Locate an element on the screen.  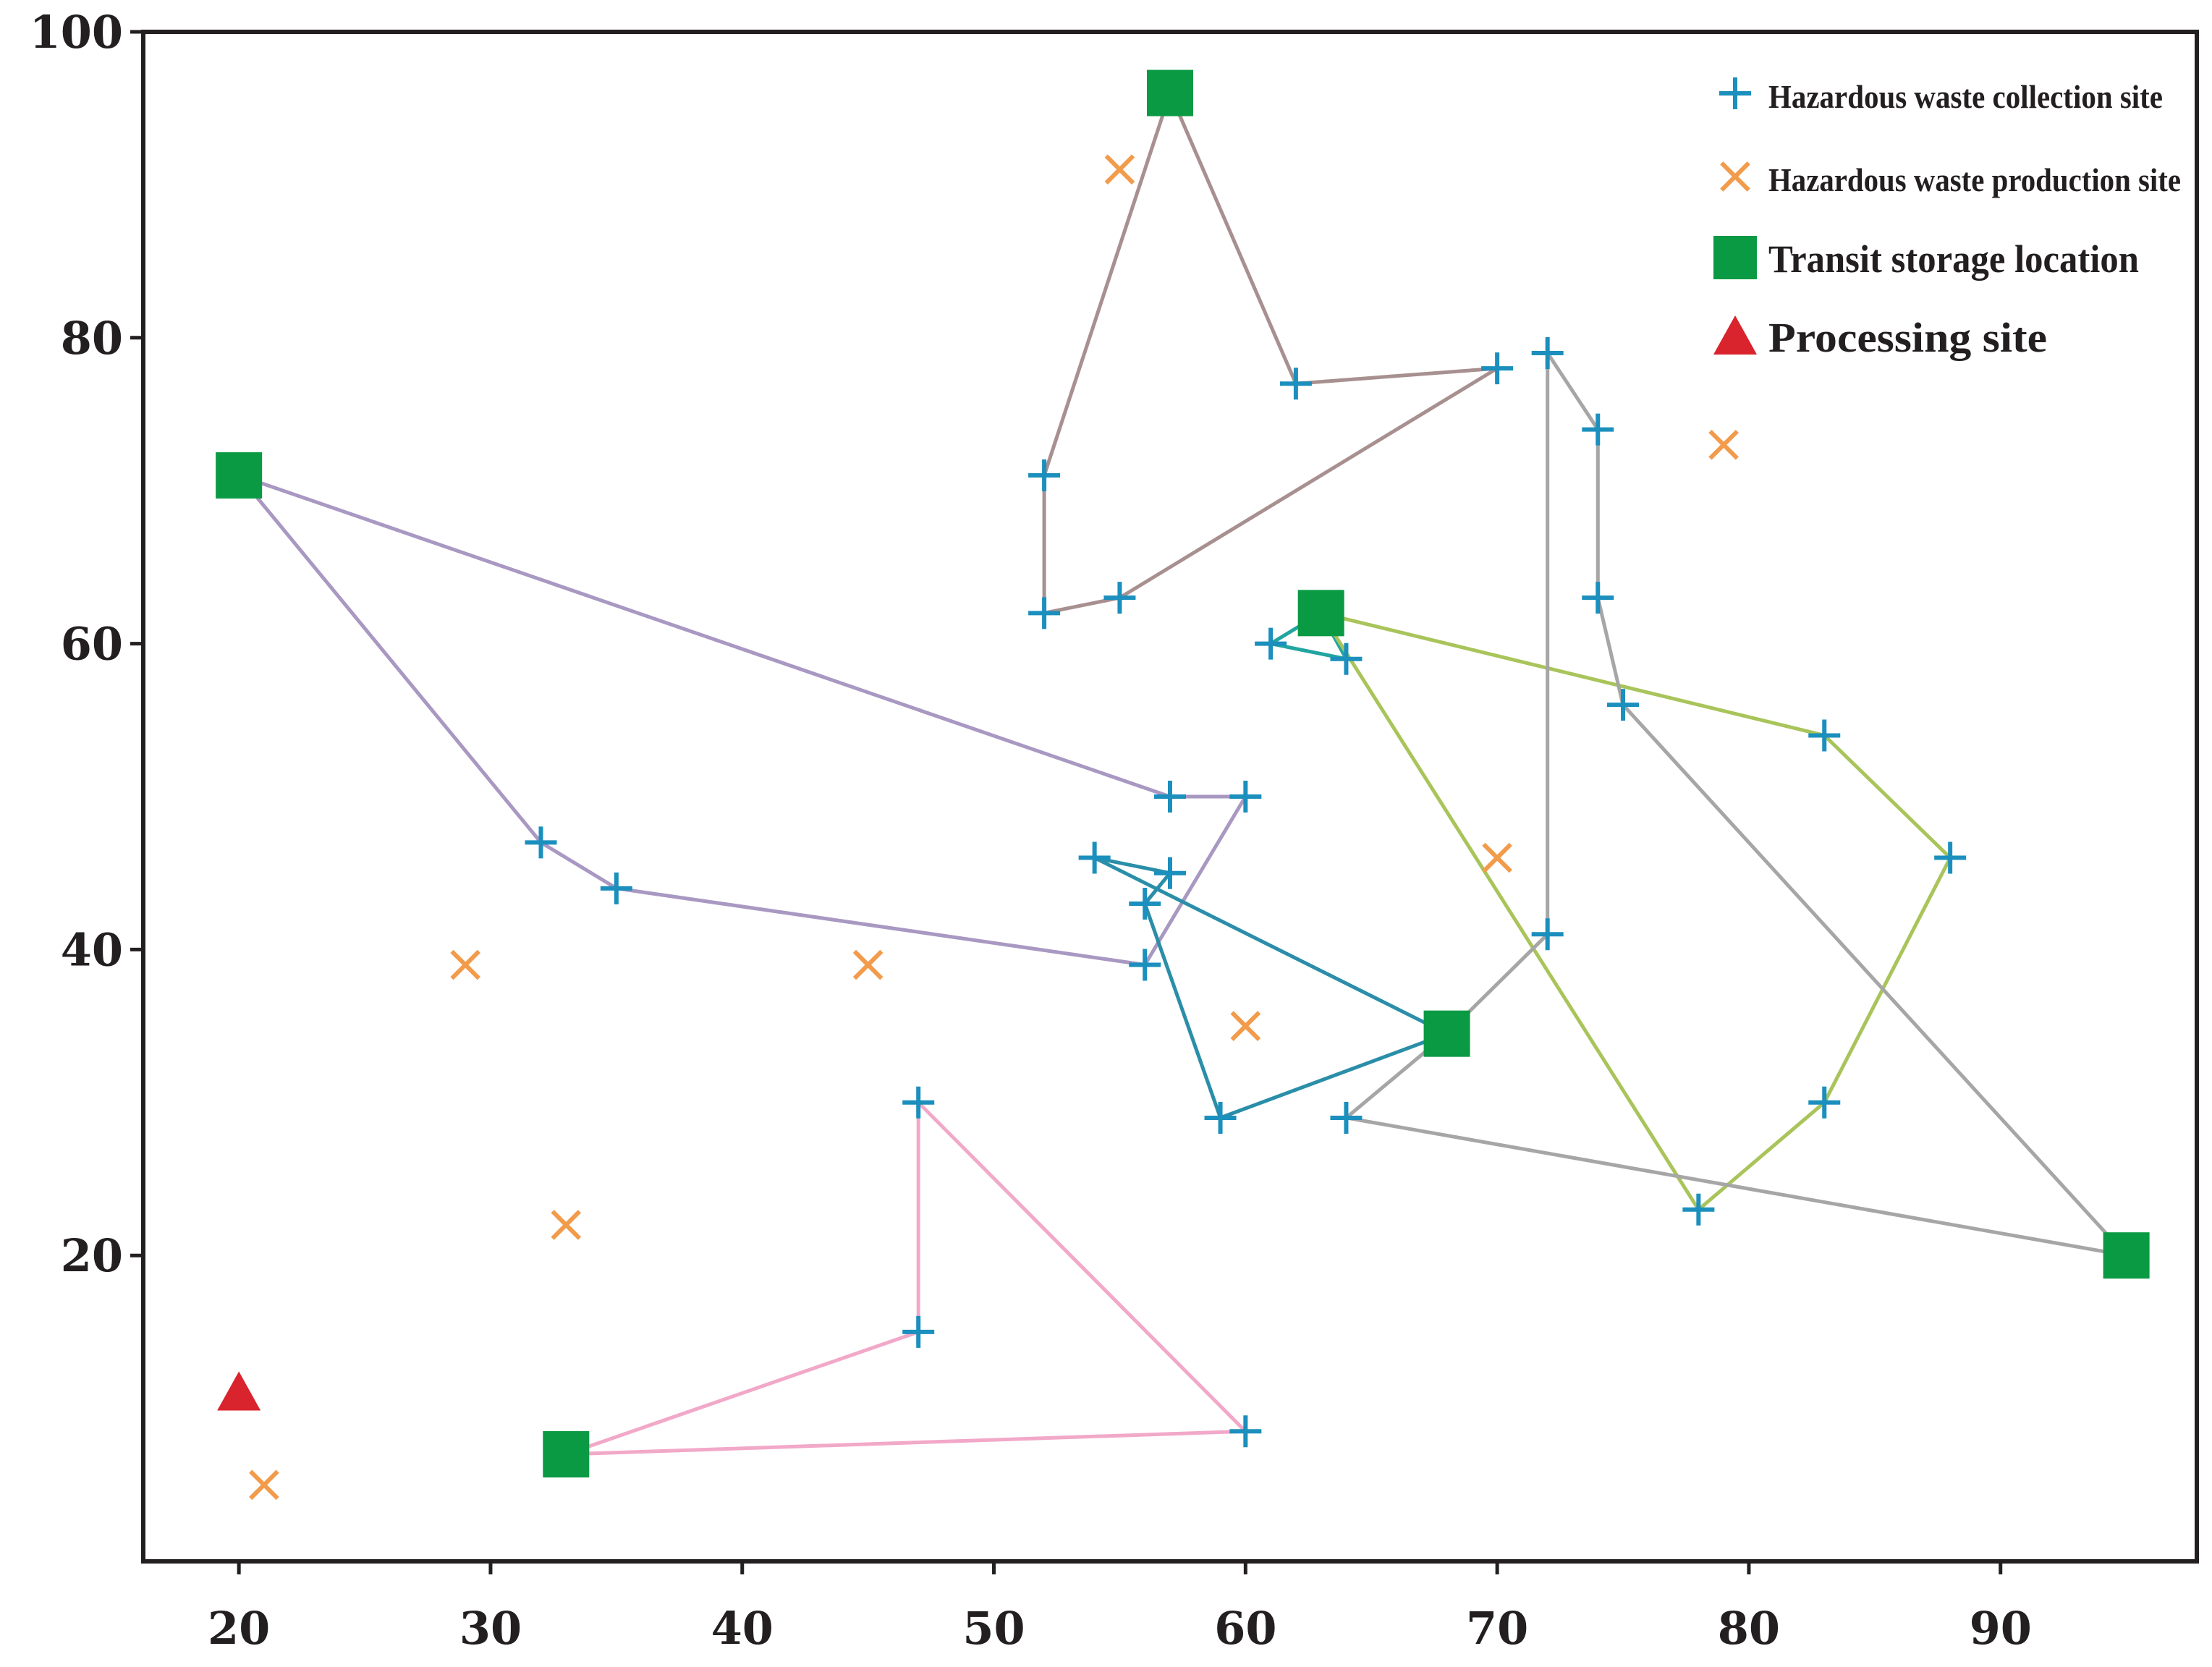
route-yellowgreen is located at coordinates (1635, 911).